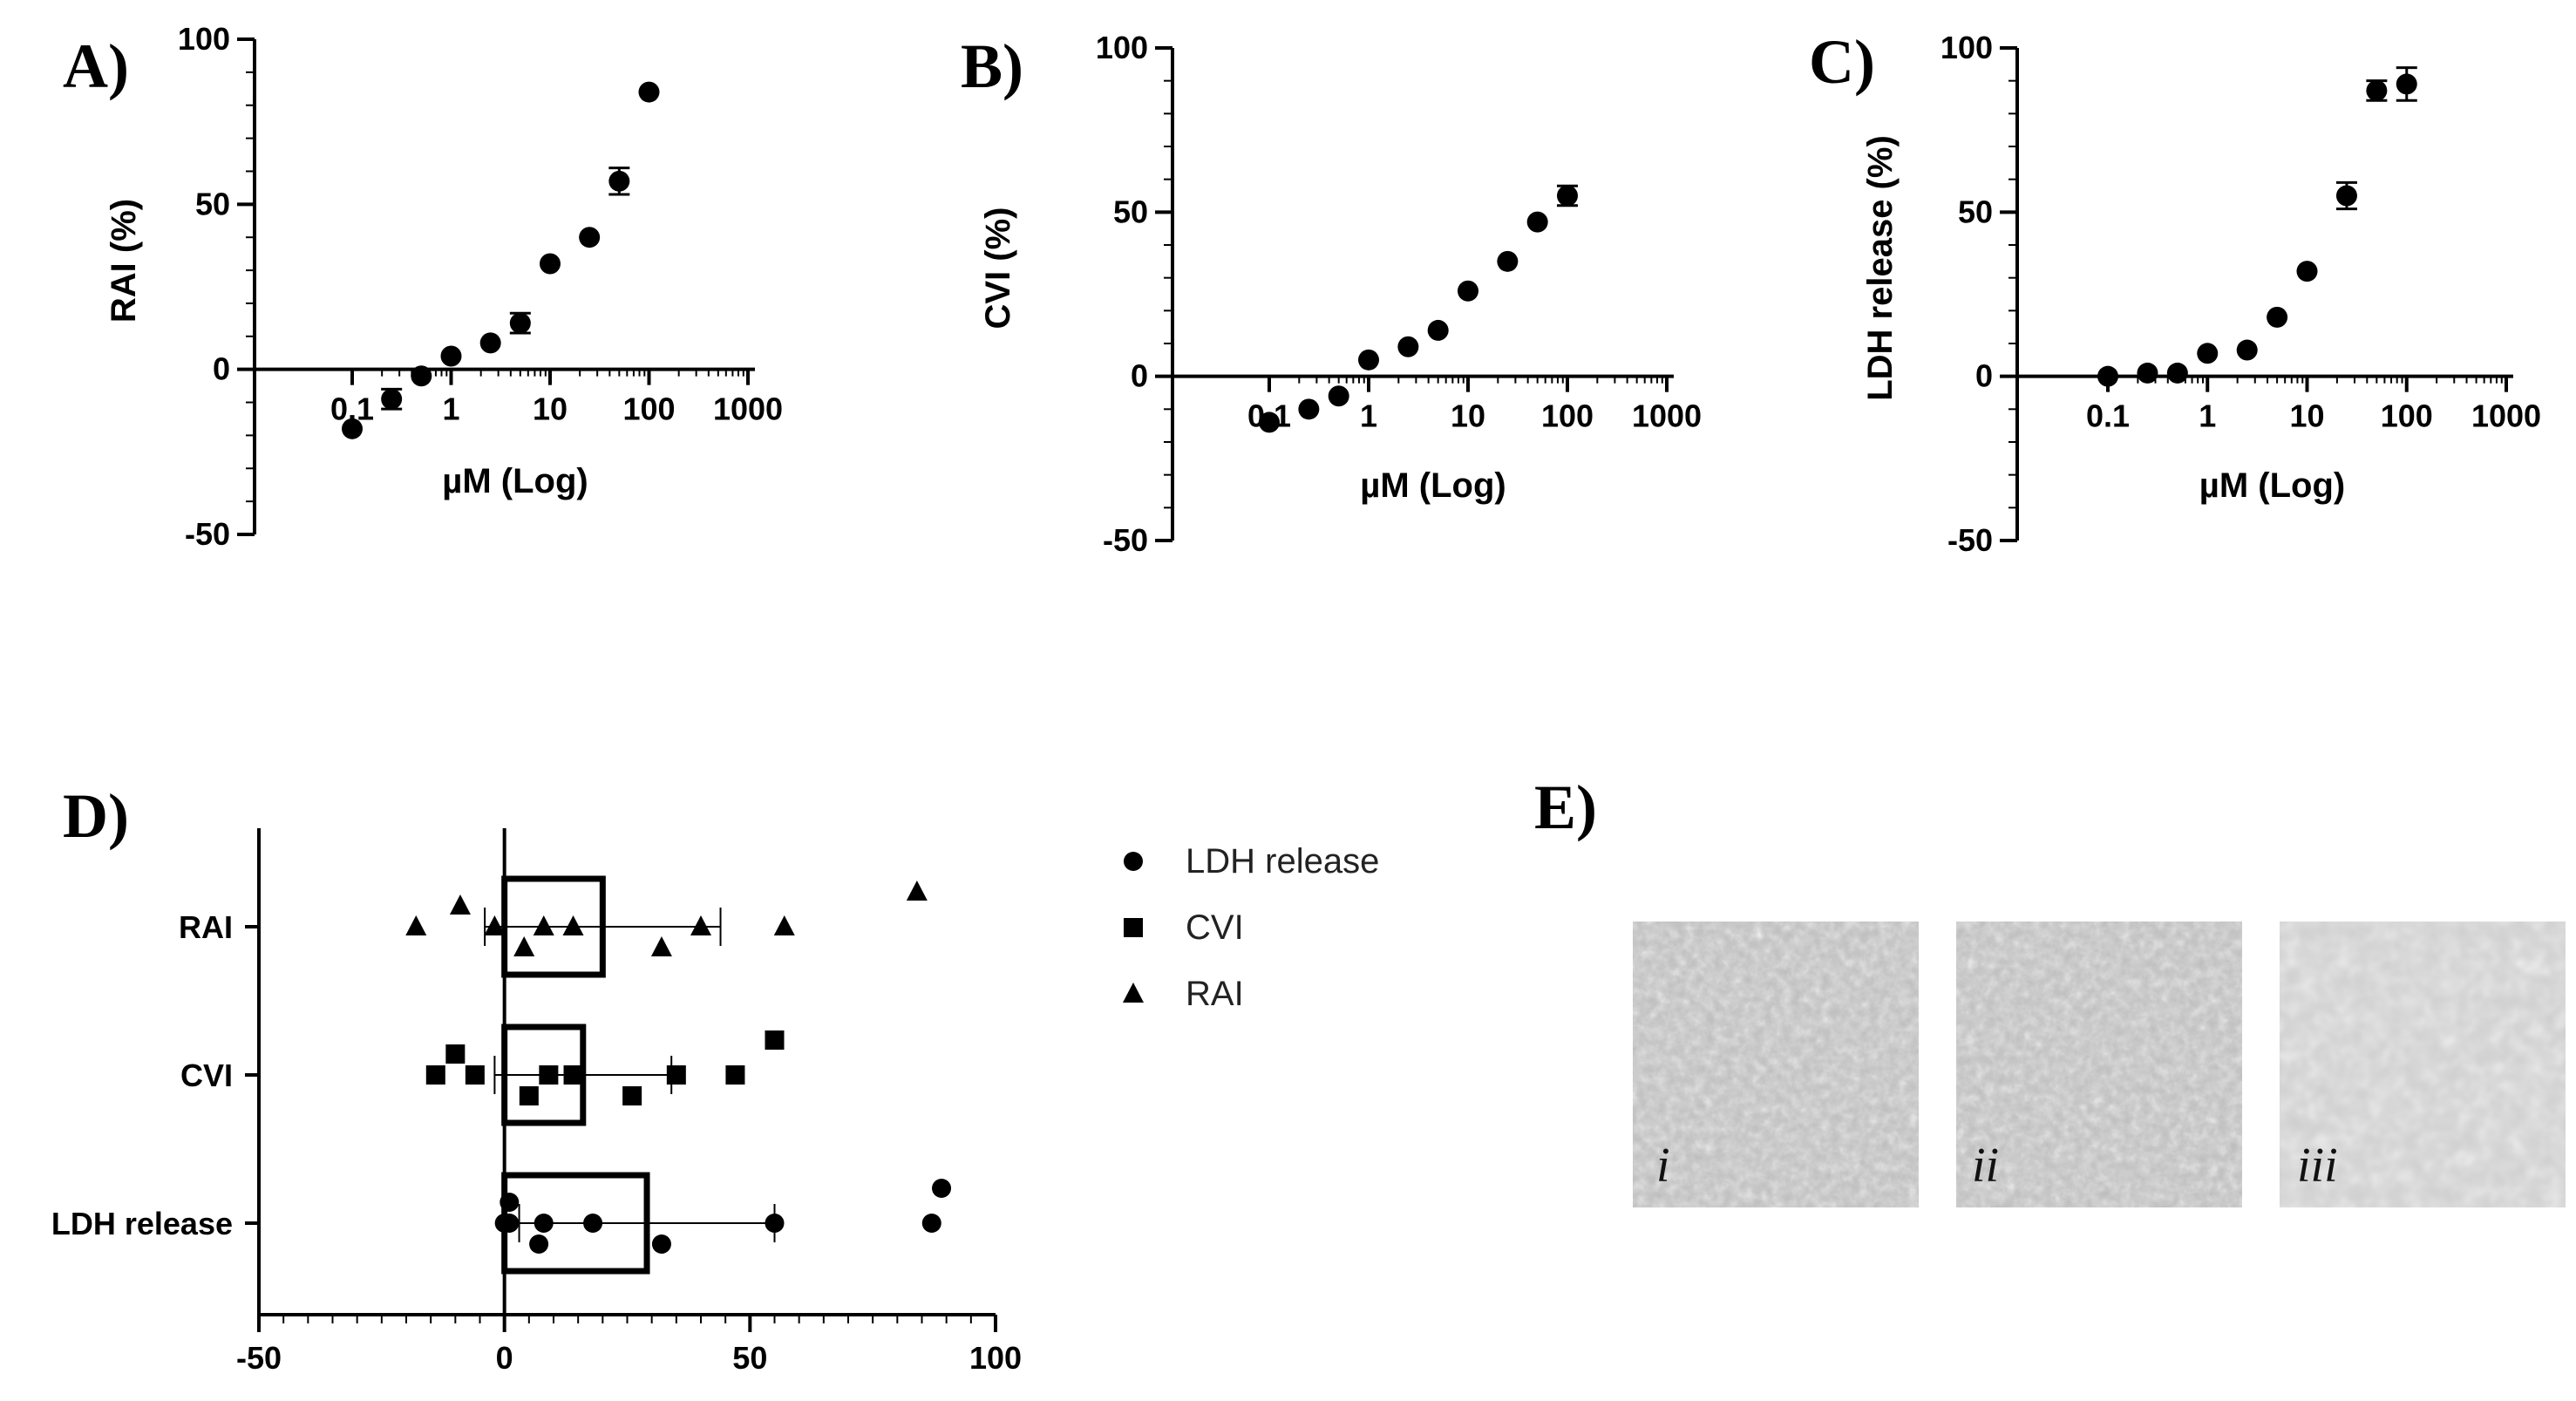  What do you see at coordinates (1432, 485) in the screenshot?
I see `x-axis-title: µM (Log)` at bounding box center [1432, 485].